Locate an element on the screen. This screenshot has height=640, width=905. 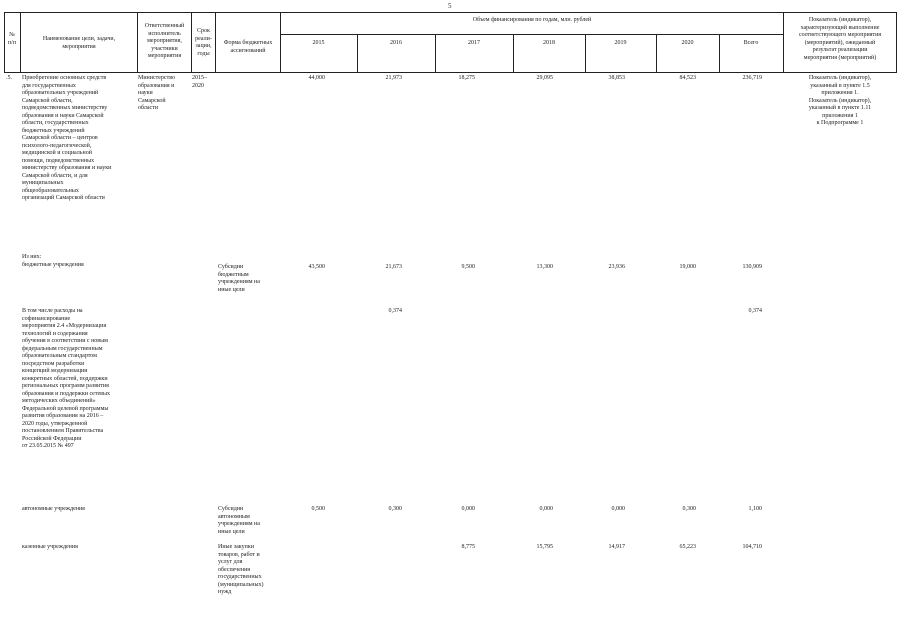
value-2015: 0,500 is located at coordinates (318, 509).